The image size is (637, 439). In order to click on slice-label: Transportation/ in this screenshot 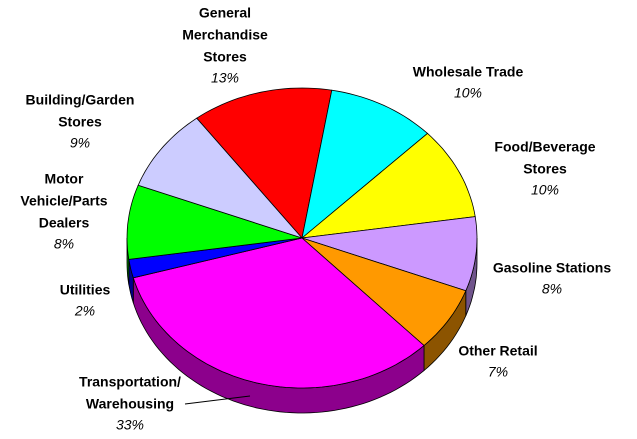, I will do `click(130, 382)`.